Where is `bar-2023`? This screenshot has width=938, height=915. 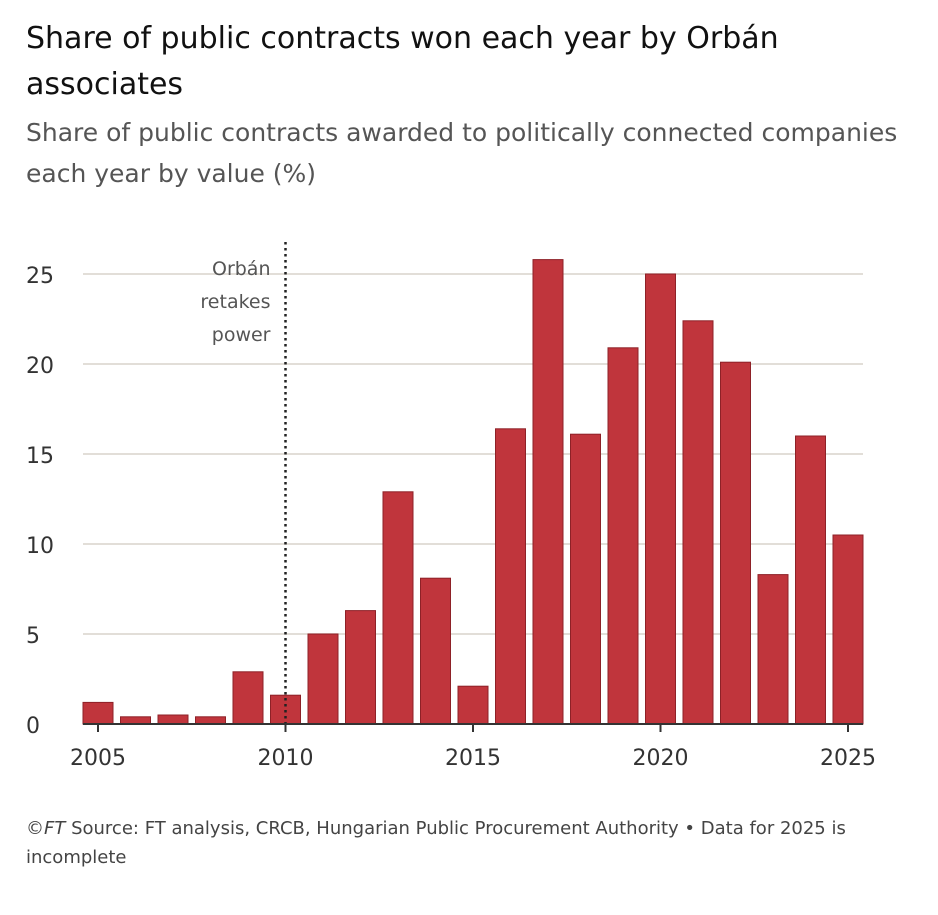 bar-2023 is located at coordinates (773, 649).